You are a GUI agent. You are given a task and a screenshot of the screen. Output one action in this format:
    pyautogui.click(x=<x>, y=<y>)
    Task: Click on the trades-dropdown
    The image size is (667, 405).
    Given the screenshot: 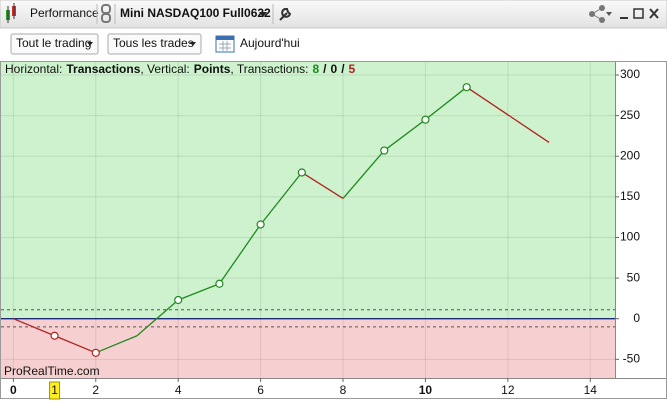 What is the action you would take?
    pyautogui.click(x=154, y=44)
    